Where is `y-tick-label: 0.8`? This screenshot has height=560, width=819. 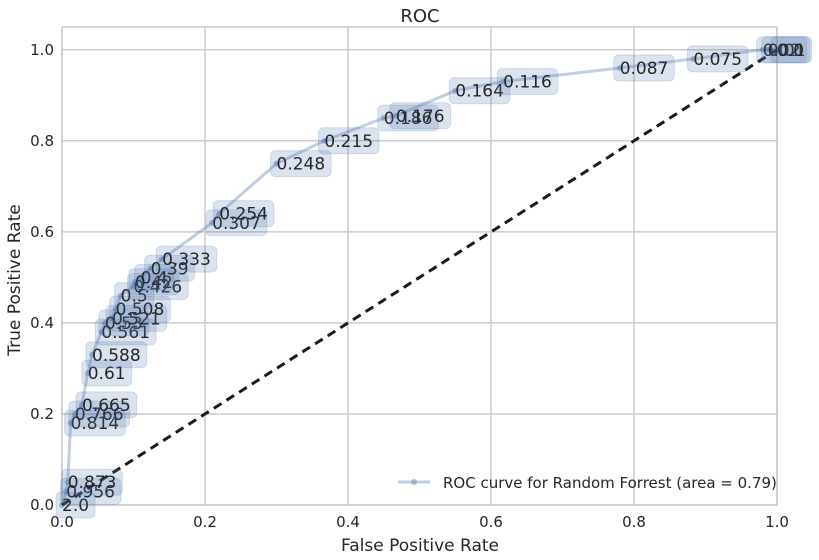 y-tick-label: 0.8 is located at coordinates (42, 141).